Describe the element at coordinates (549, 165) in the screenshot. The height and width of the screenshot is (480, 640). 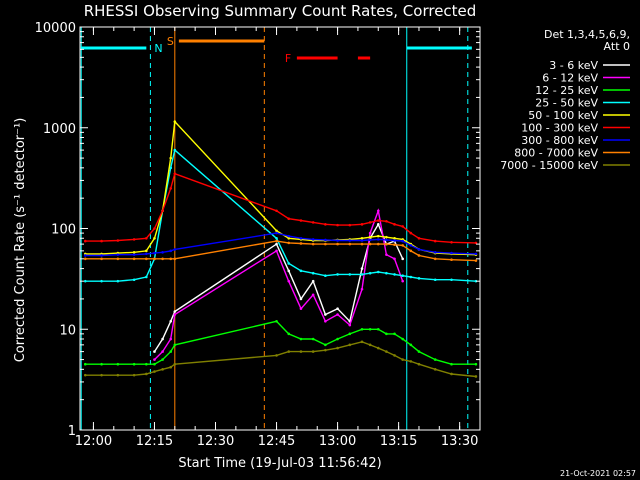
I see `legend-label-8: 7000 - 15000 keV` at that location.